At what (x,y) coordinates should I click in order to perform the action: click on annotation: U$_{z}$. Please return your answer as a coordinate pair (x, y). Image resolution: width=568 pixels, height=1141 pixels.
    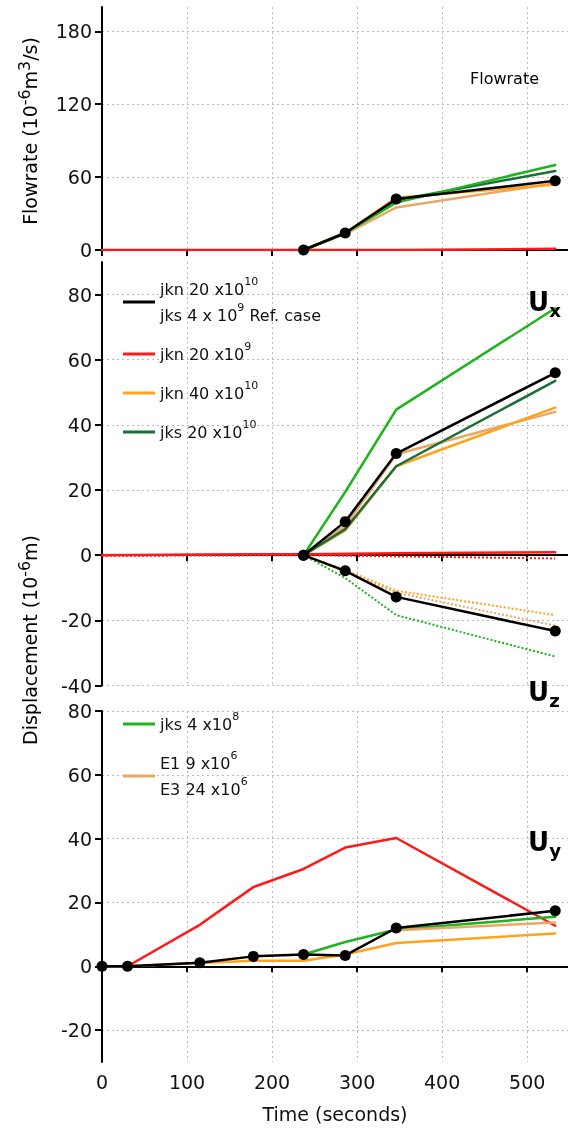
    Looking at the image, I should click on (544, 694).